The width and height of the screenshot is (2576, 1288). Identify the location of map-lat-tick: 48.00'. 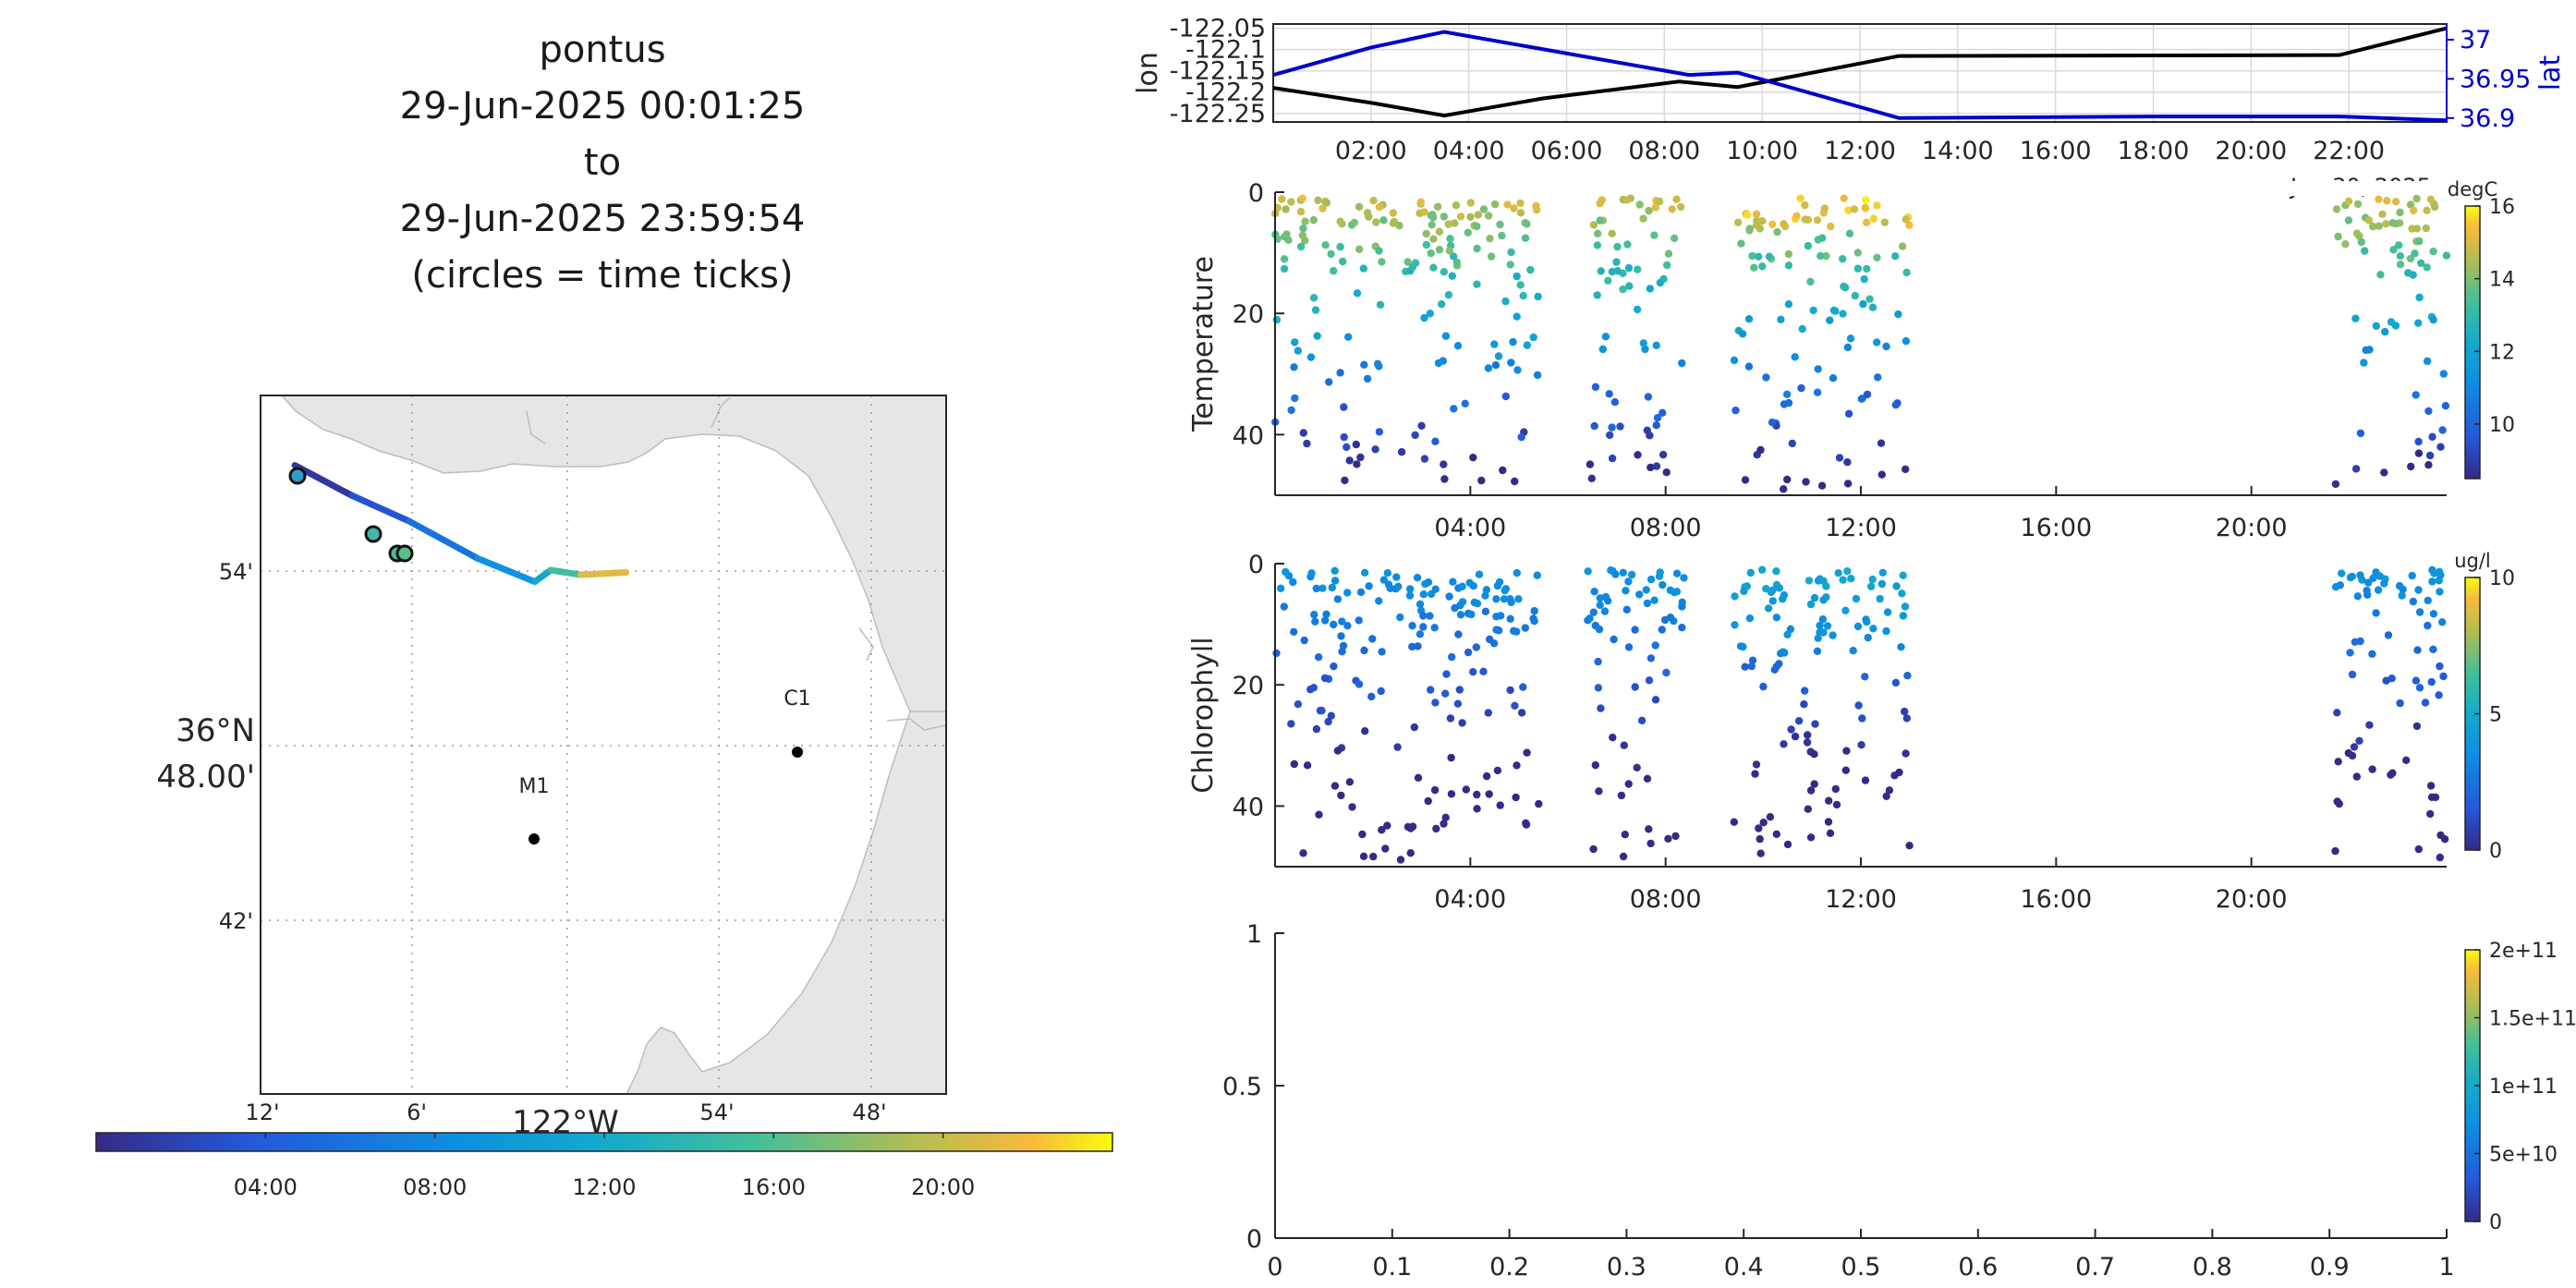
(205, 777).